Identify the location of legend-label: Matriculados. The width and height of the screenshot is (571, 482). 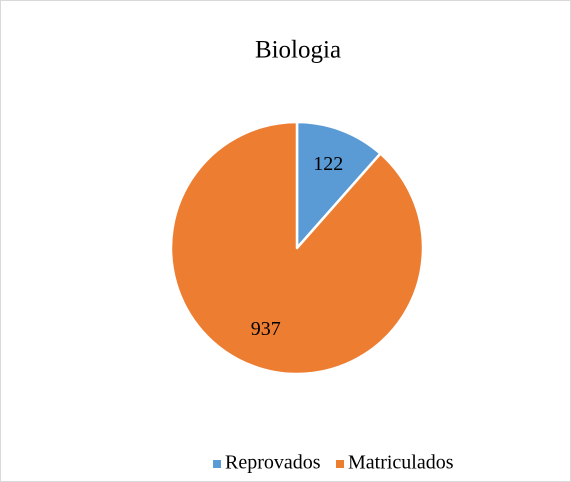
(401, 463).